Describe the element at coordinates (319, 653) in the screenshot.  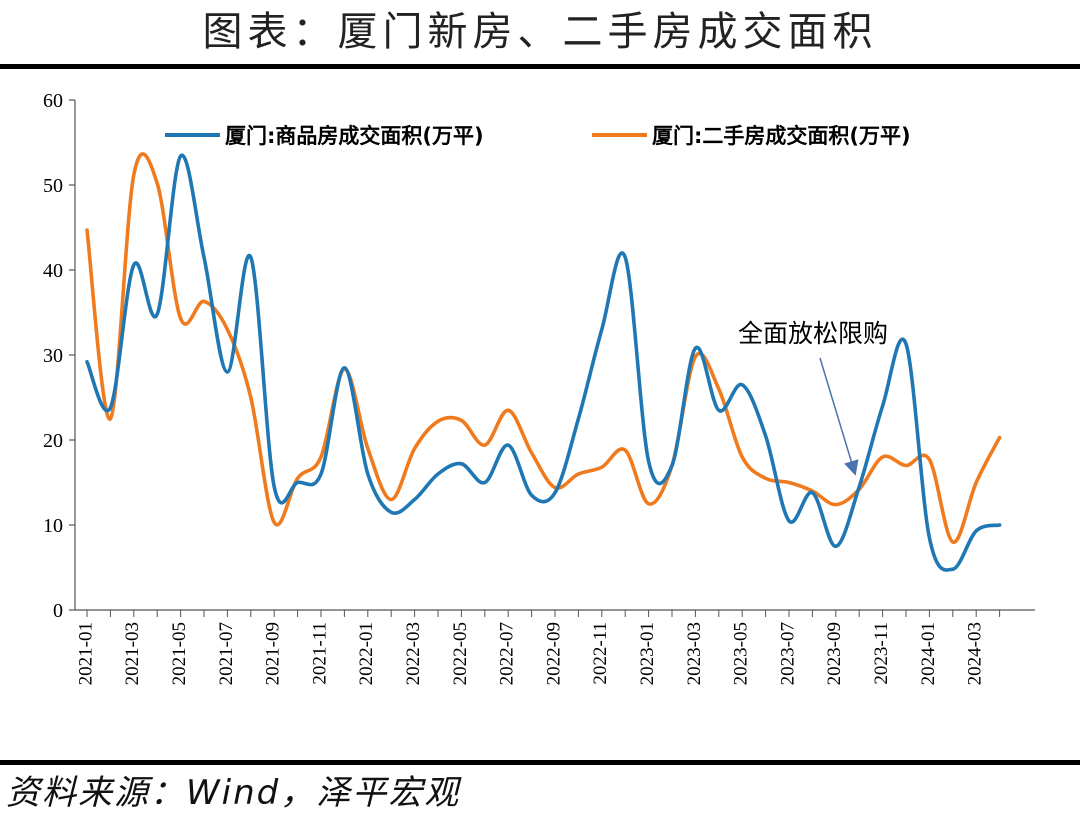
I see `x-tick-label: 2021-11` at that location.